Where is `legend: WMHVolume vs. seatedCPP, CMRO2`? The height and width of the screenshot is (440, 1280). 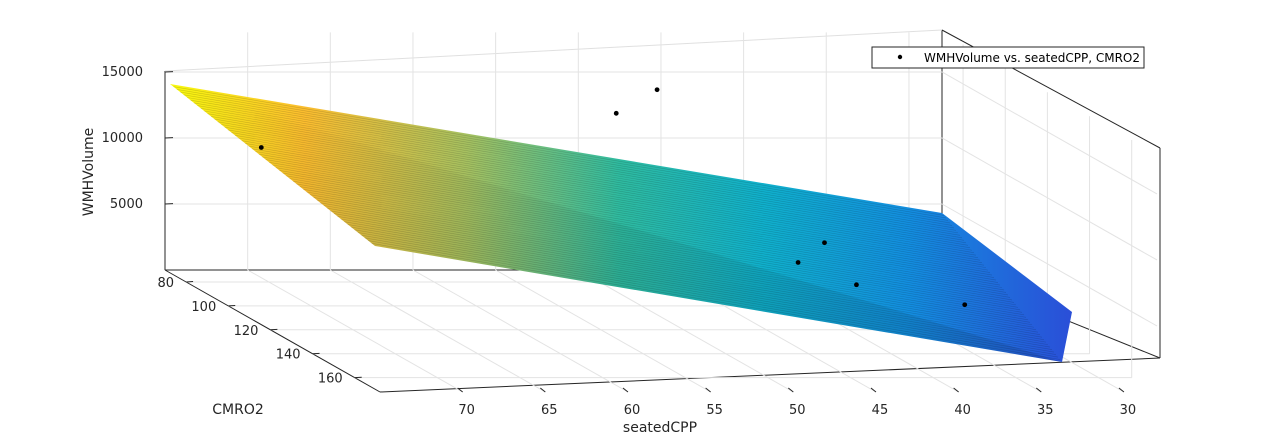
legend: WMHVolume vs. seatedCPP, CMRO2 is located at coordinates (1008, 57).